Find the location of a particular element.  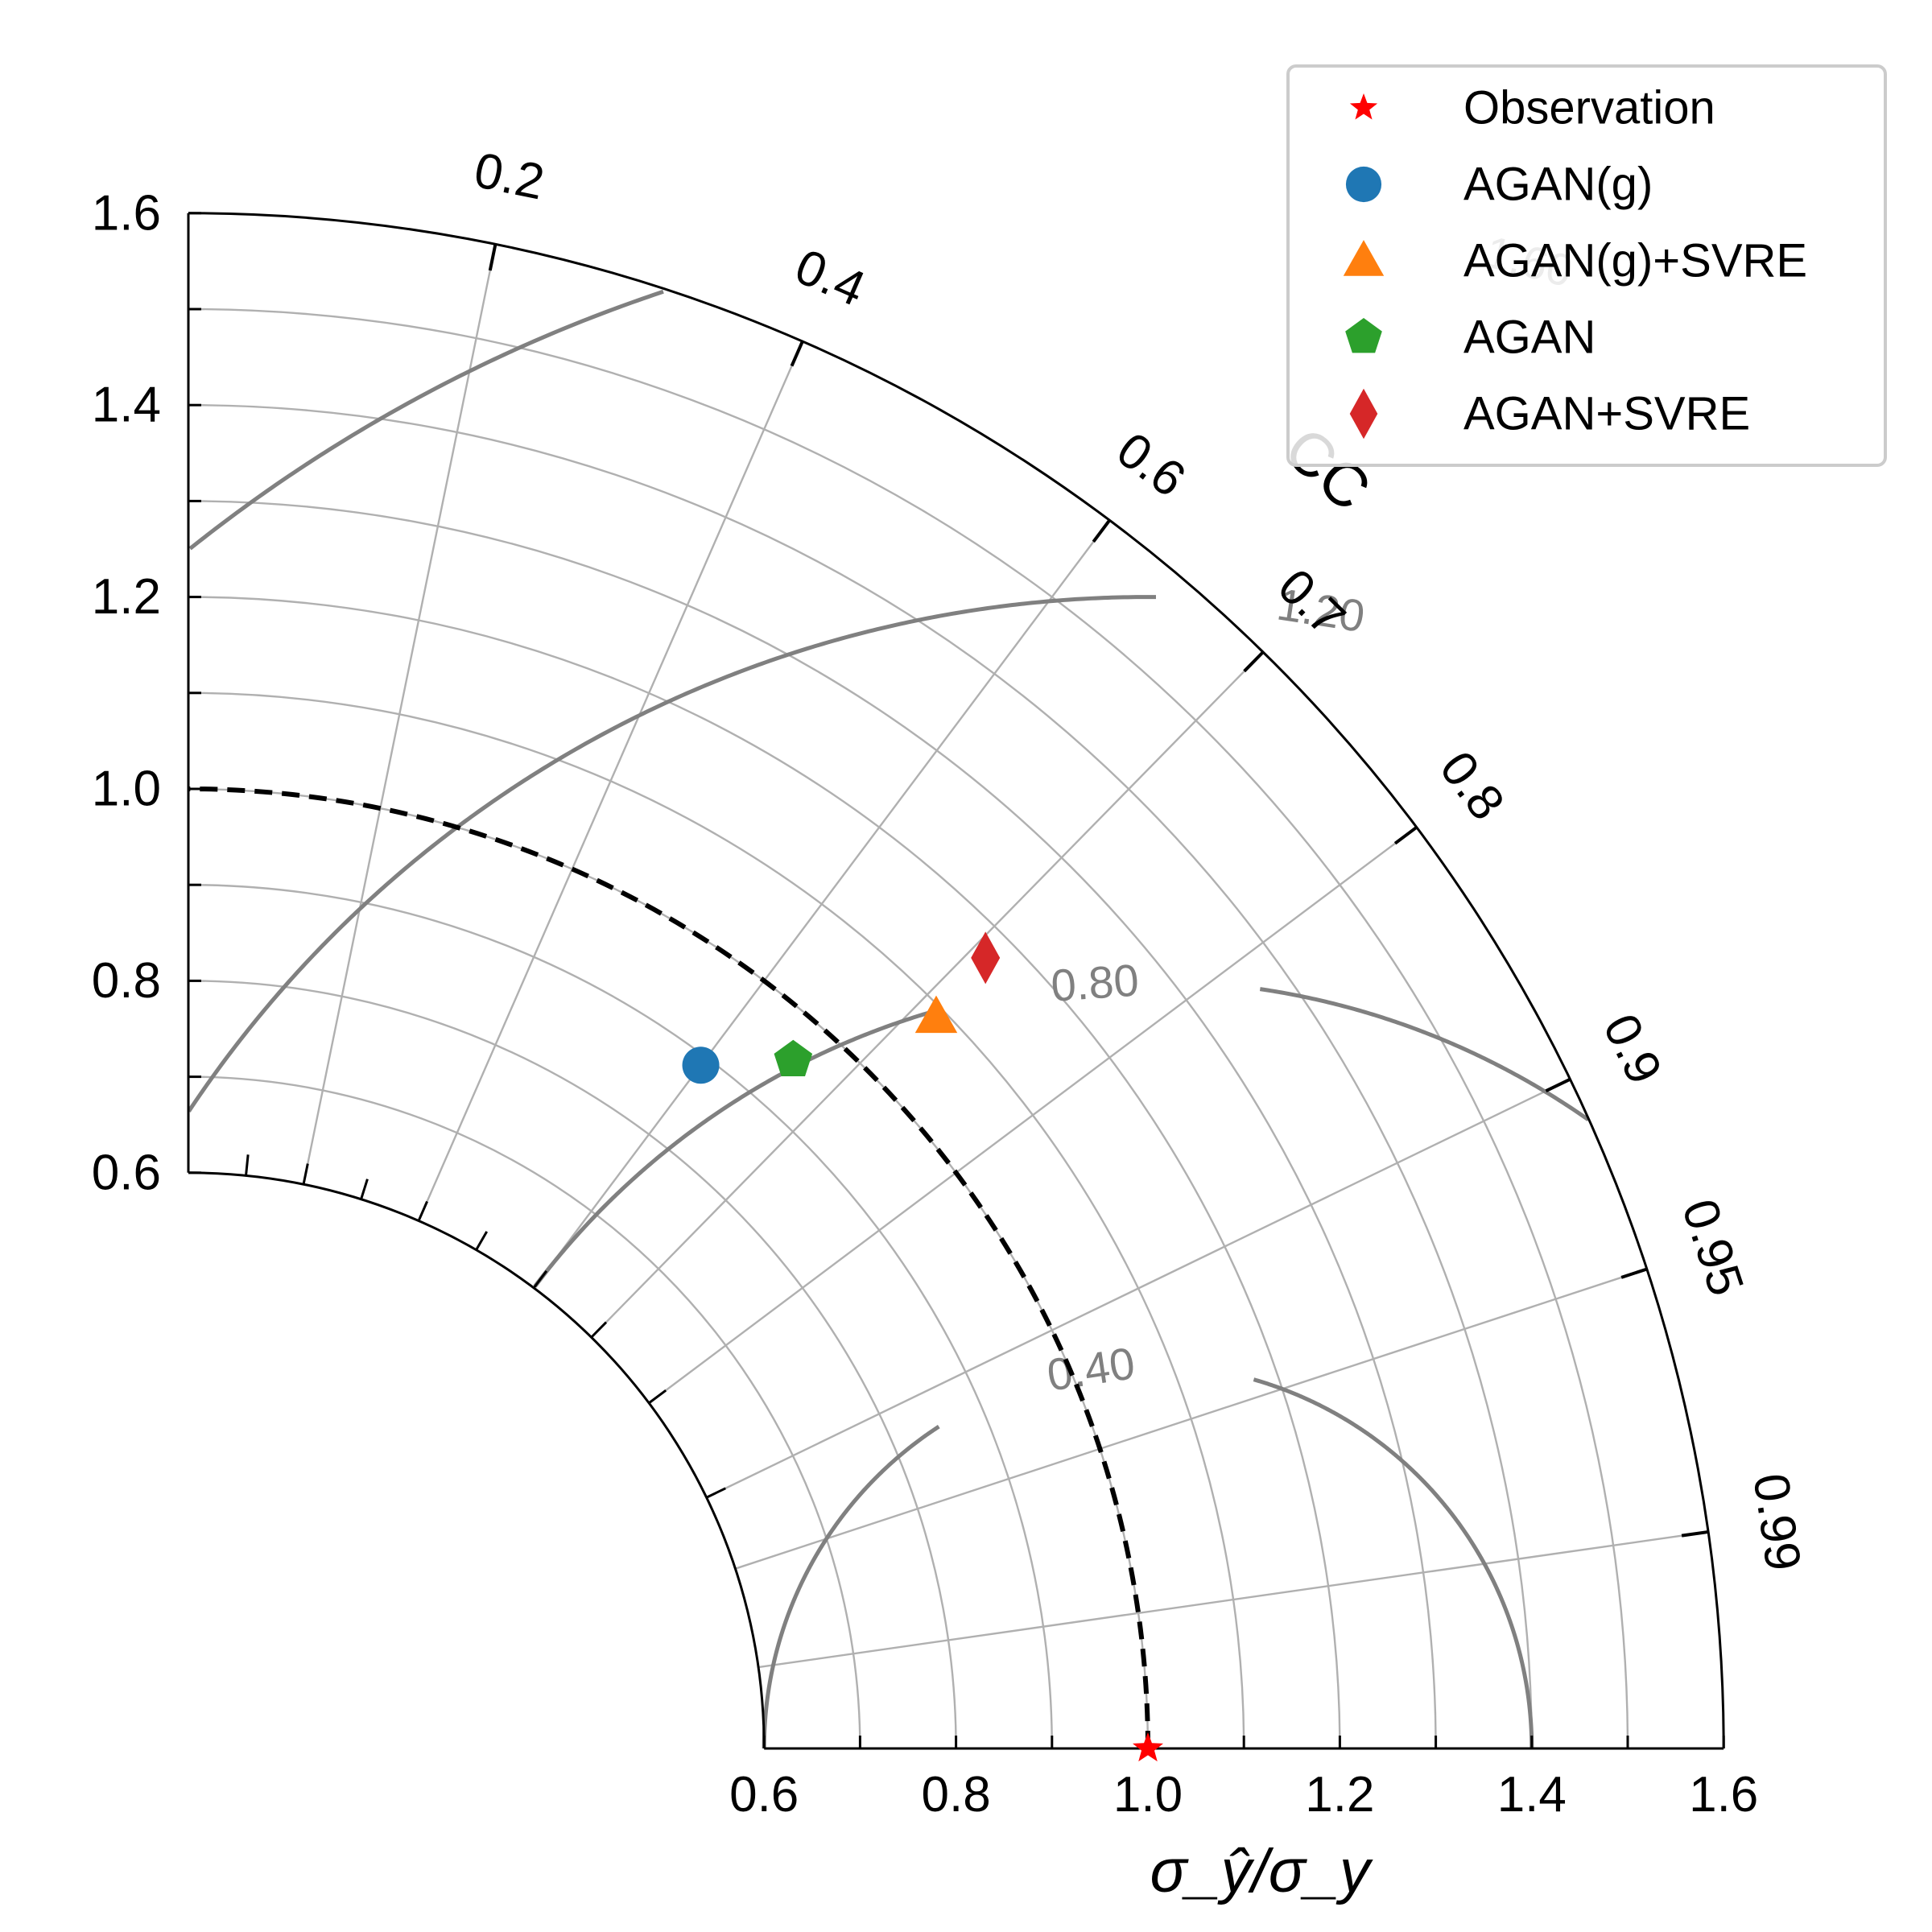

legend-box is located at coordinates (1586, 265).